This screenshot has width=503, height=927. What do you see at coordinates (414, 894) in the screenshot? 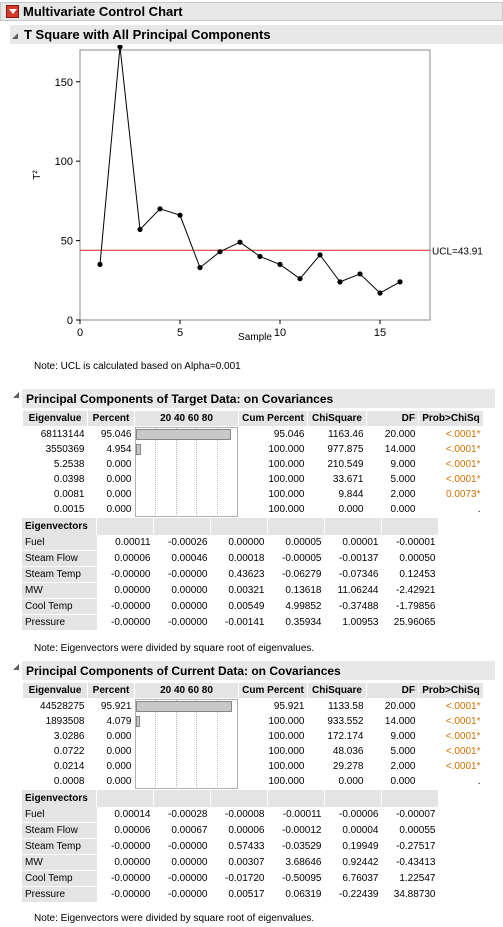
I see `eigenvector-value: 34.88730` at bounding box center [414, 894].